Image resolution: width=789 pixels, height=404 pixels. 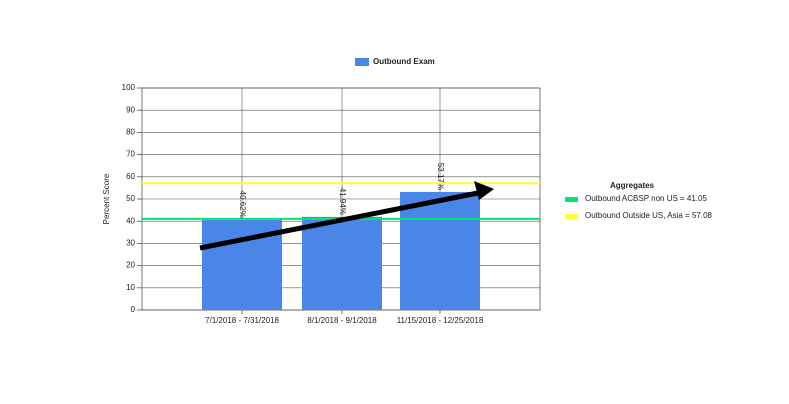 What do you see at coordinates (242, 320) in the screenshot?
I see `x-tick-label: 7/1/2018 - 7/31/2018` at bounding box center [242, 320].